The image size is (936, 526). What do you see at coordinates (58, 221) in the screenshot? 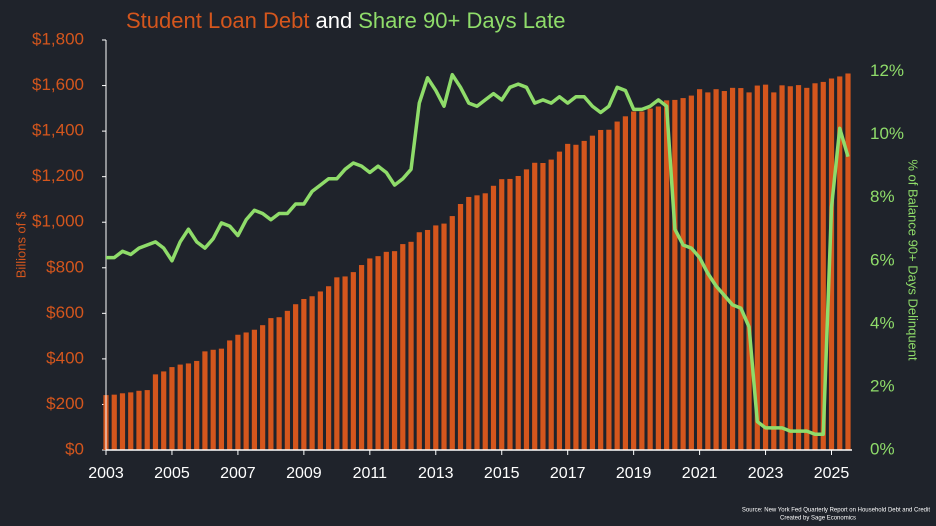
I see `y-tick-label: $1,000` at bounding box center [58, 221].